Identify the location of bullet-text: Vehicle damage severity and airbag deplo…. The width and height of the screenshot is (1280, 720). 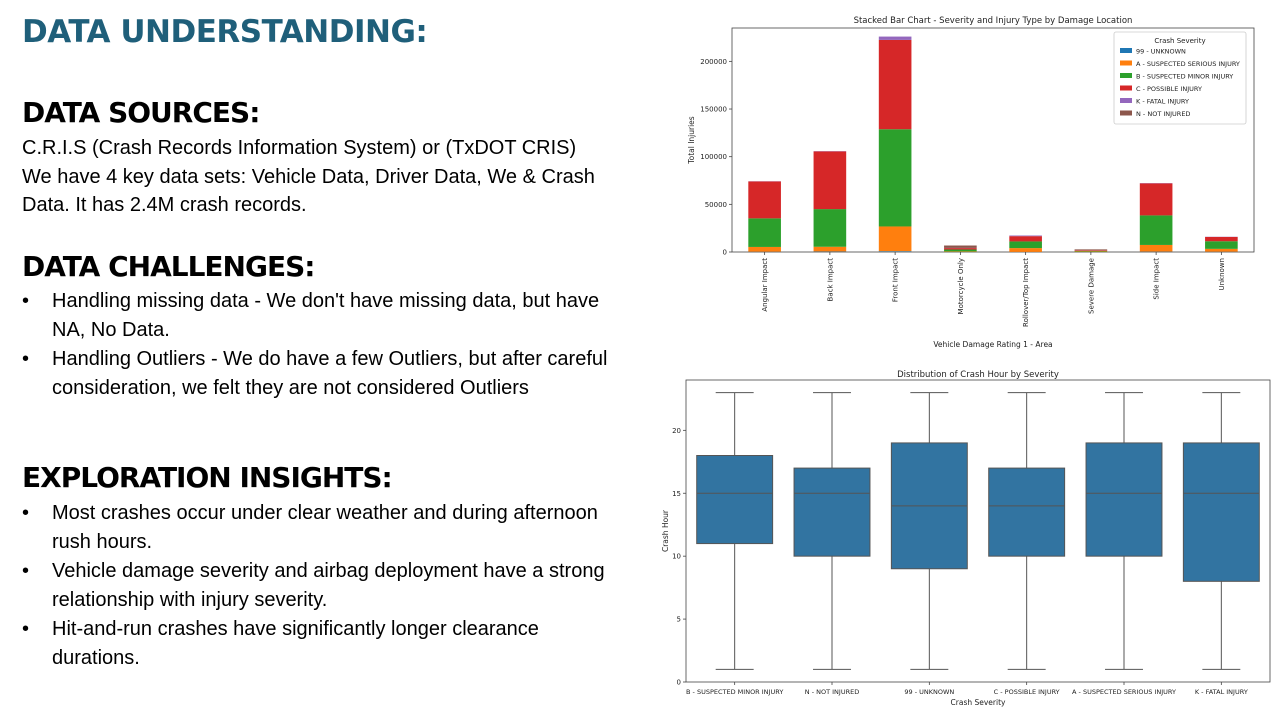
(328, 585).